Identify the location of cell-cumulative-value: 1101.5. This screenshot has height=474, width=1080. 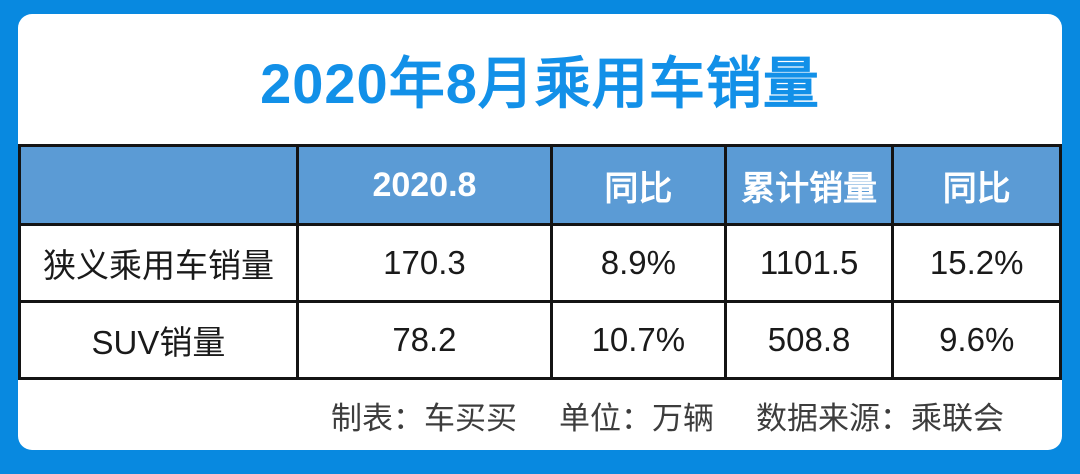
(809, 263).